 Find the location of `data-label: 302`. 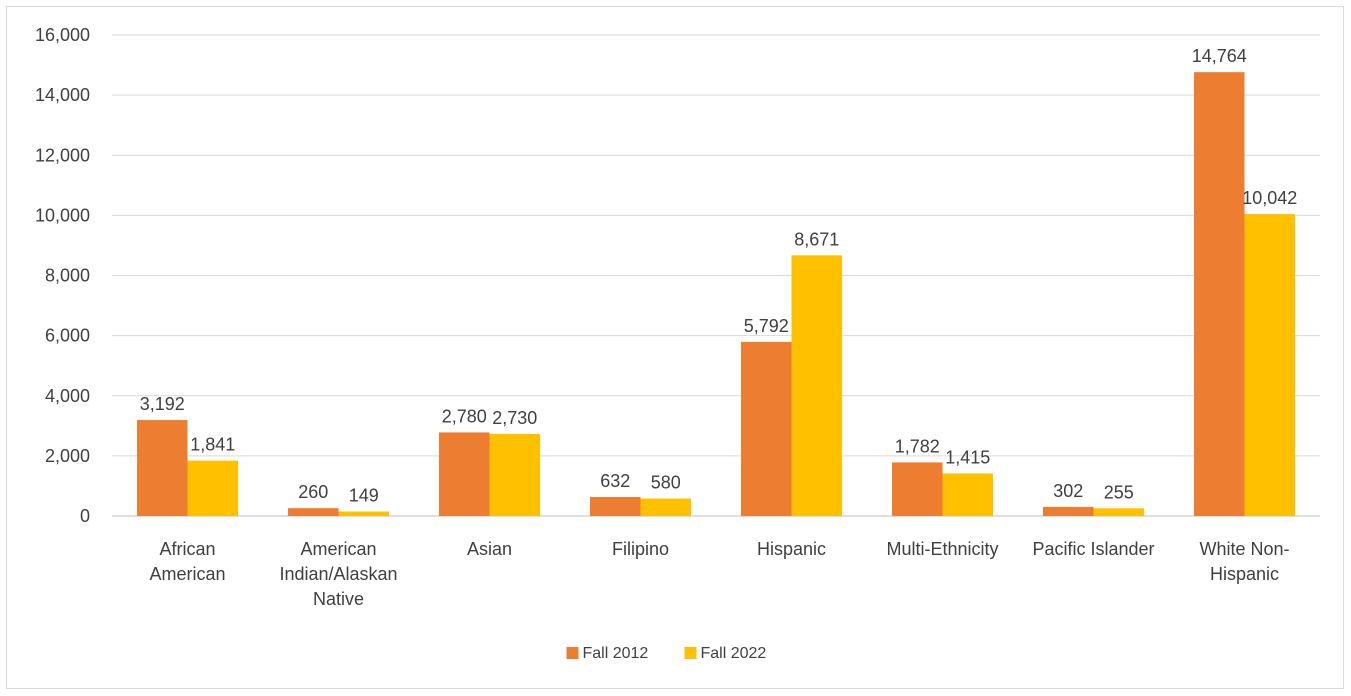

data-label: 302 is located at coordinates (1068, 491).